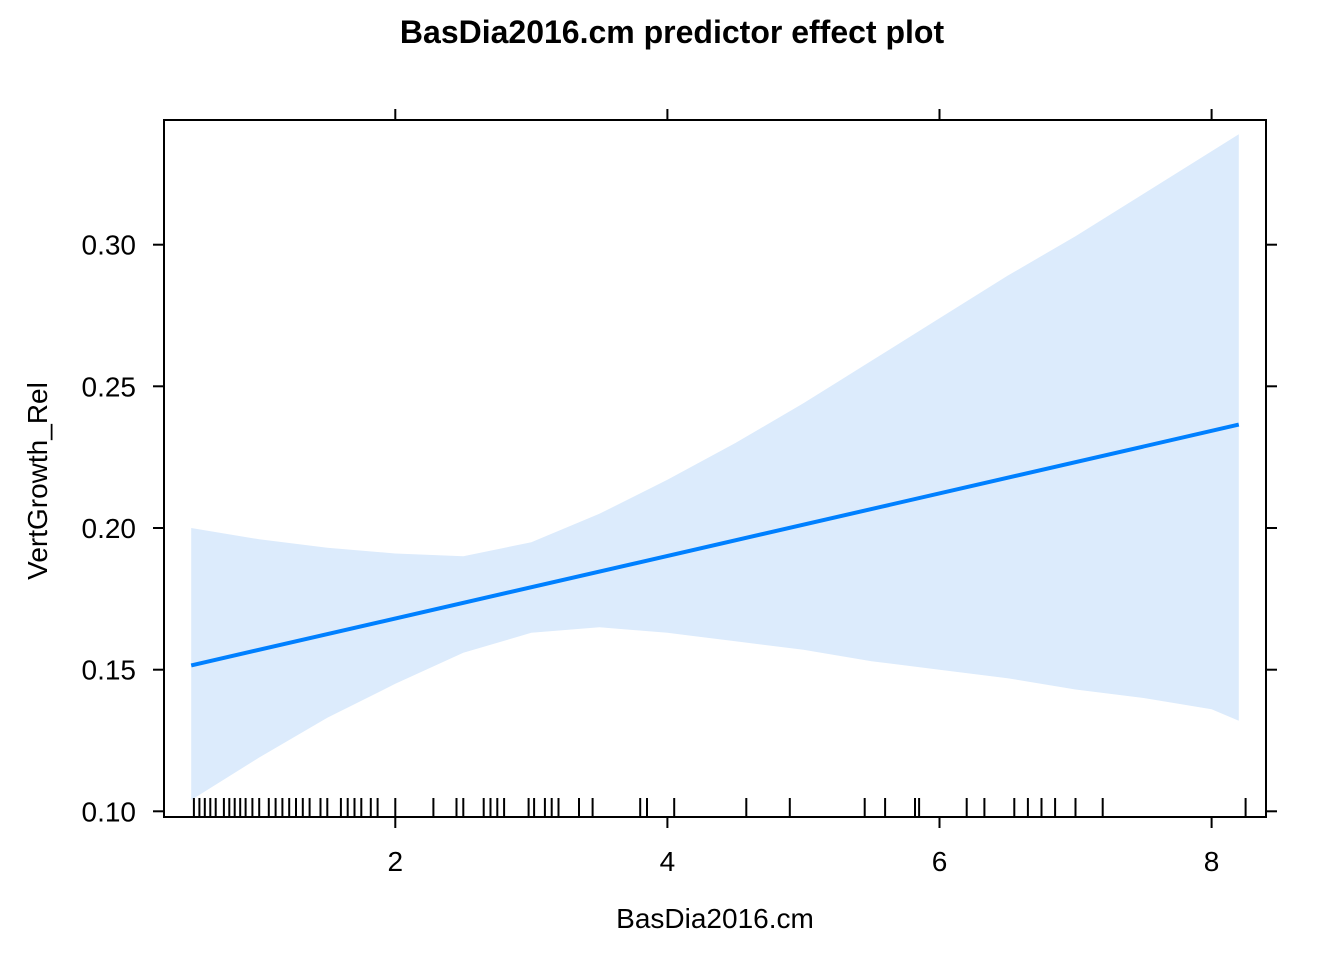 This screenshot has height=960, width=1344. I want to click on x-tick-label: 4, so click(668, 861).